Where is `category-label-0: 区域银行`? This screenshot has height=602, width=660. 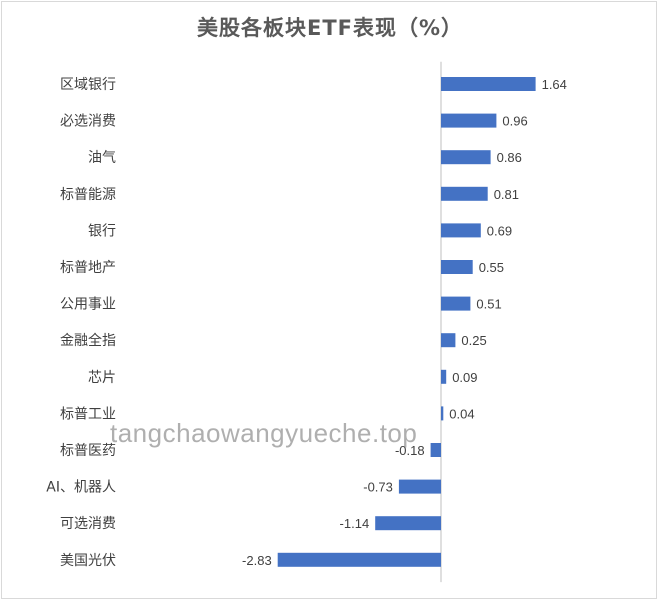 category-label-0: 区域银行 is located at coordinates (88, 85).